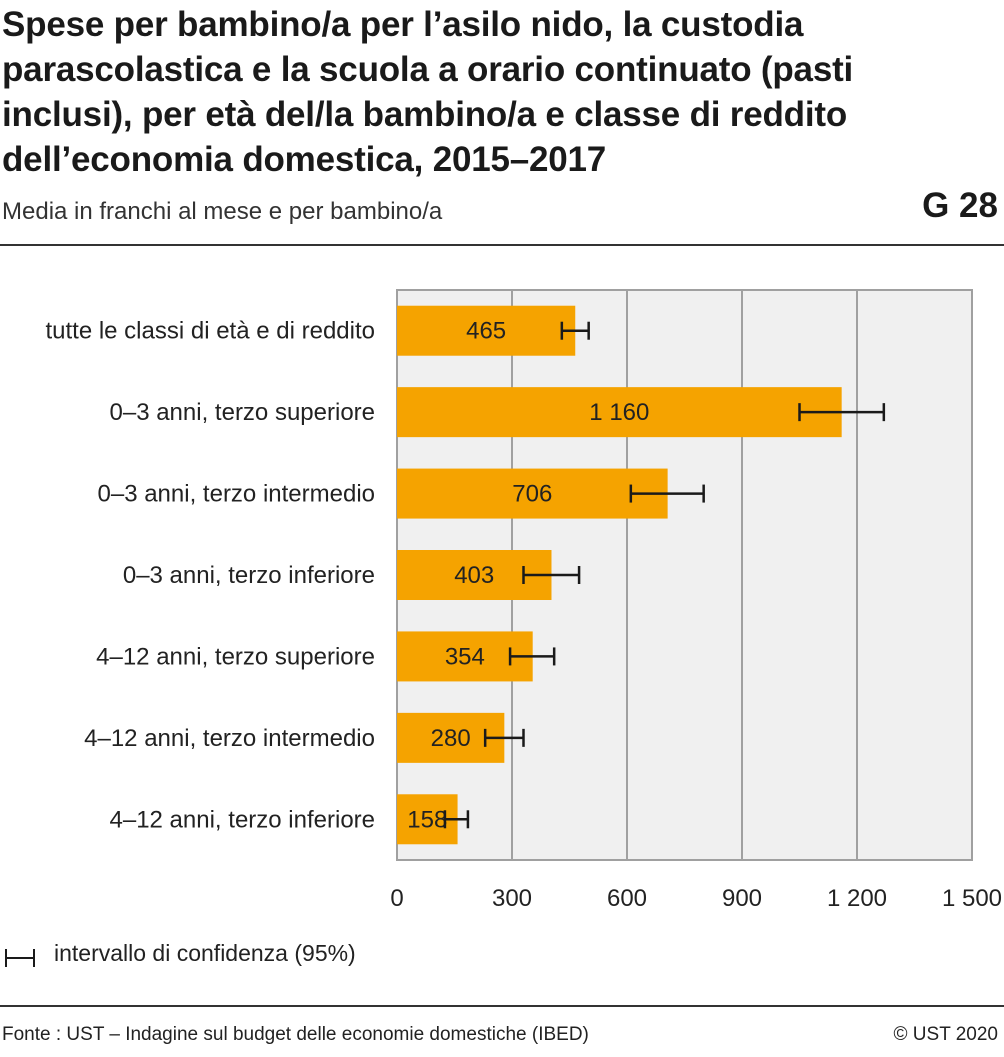 The height and width of the screenshot is (1057, 1004). Describe the element at coordinates (205, 953) in the screenshot. I see `legend-label: intervallo di confidenza (95%)` at that location.